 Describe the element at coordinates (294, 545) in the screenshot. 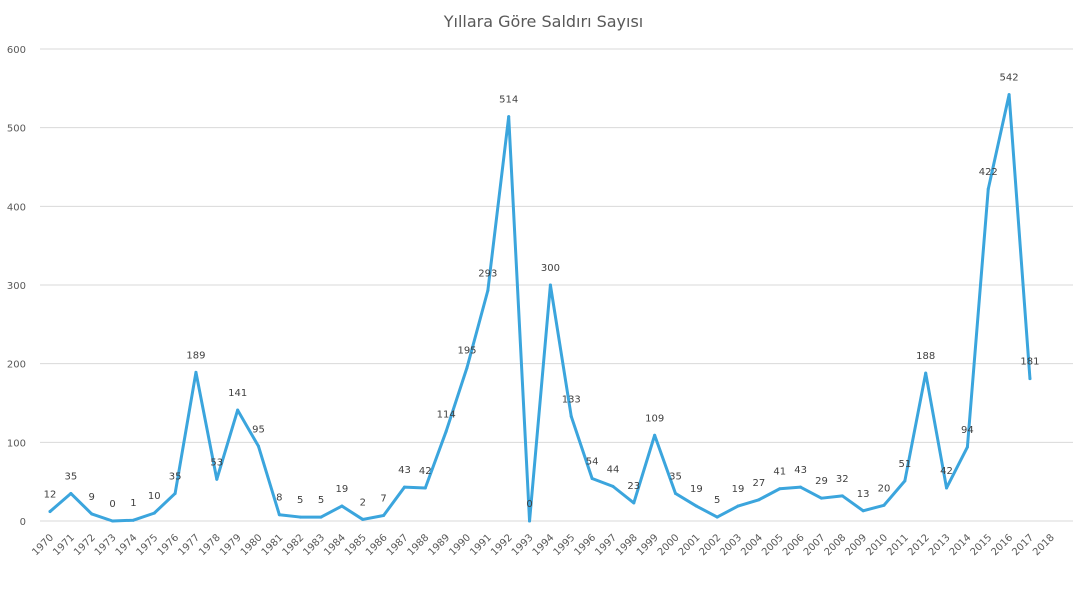

I see `x-tick-label: 1982` at that location.